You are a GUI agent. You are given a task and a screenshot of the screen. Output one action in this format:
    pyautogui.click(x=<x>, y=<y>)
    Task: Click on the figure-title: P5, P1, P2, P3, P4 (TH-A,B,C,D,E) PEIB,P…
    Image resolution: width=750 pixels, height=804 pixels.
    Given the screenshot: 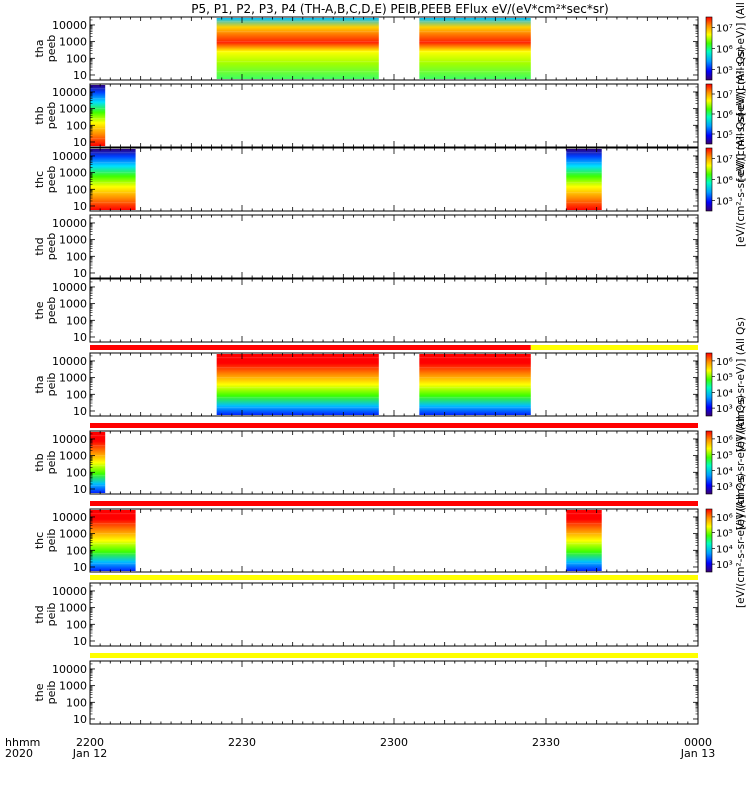 What is the action you would take?
    pyautogui.click(x=399, y=9)
    